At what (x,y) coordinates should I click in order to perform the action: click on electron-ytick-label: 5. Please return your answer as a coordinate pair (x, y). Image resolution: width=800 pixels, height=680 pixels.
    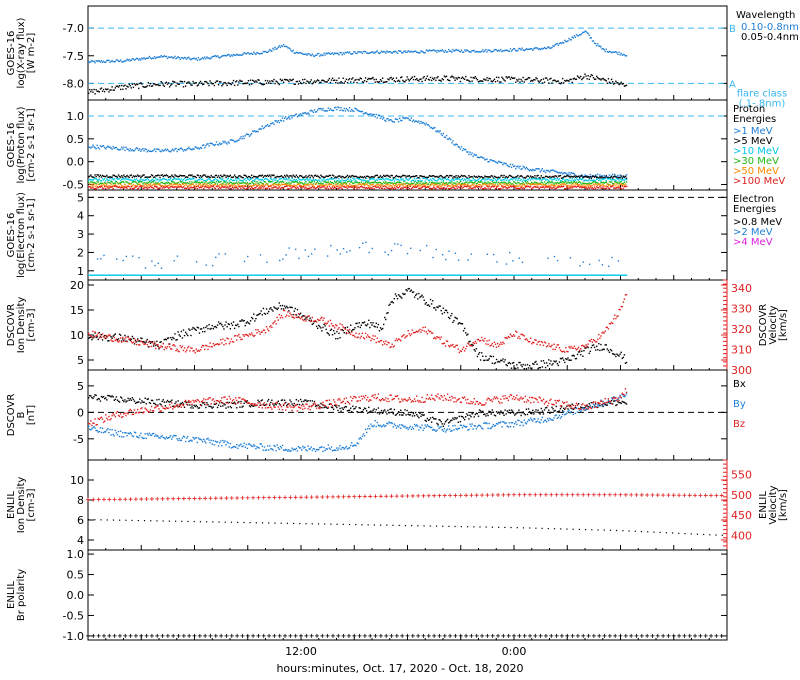
    Looking at the image, I should click on (80, 197).